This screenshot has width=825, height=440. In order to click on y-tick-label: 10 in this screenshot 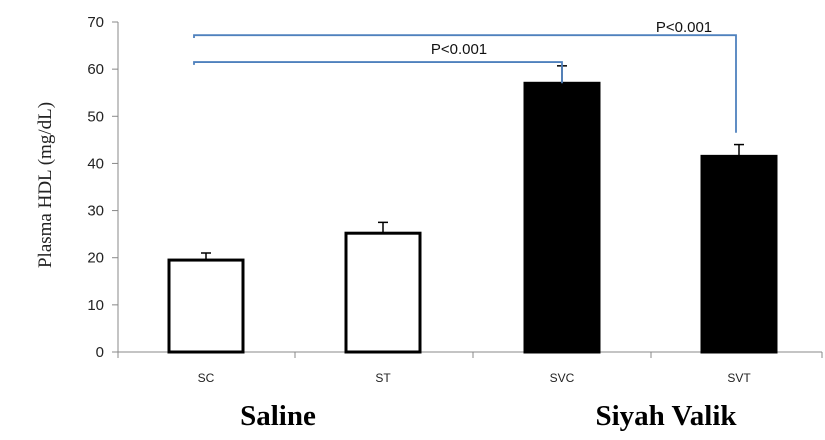, I will do `click(95, 305)`.